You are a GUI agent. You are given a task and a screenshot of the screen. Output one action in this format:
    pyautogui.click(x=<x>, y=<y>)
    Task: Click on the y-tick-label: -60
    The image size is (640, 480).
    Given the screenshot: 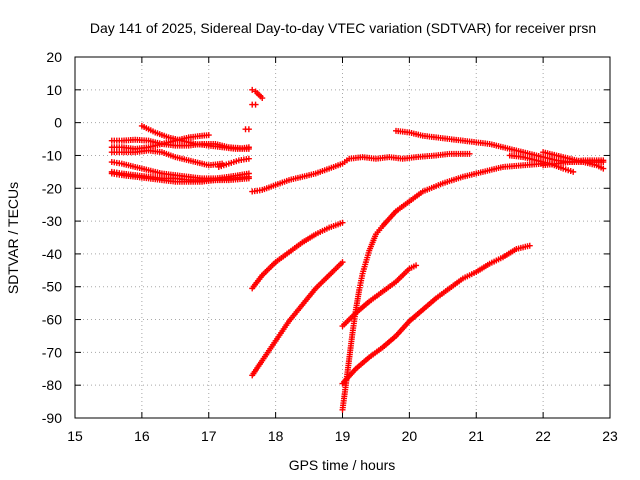 What is the action you would take?
    pyautogui.click(x=52, y=320)
    